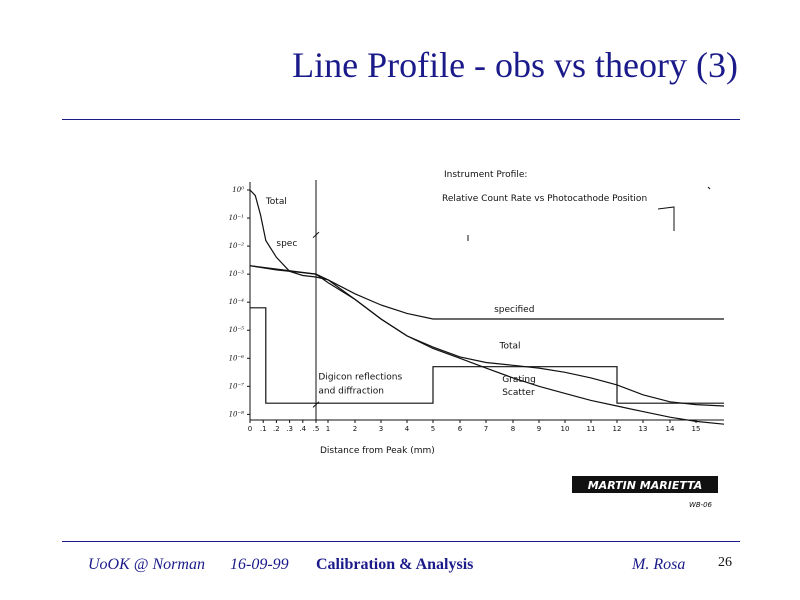 This screenshot has width=800, height=600. Describe the element at coordinates (696, 429) in the screenshot. I see `x-tick-label: 15` at that location.